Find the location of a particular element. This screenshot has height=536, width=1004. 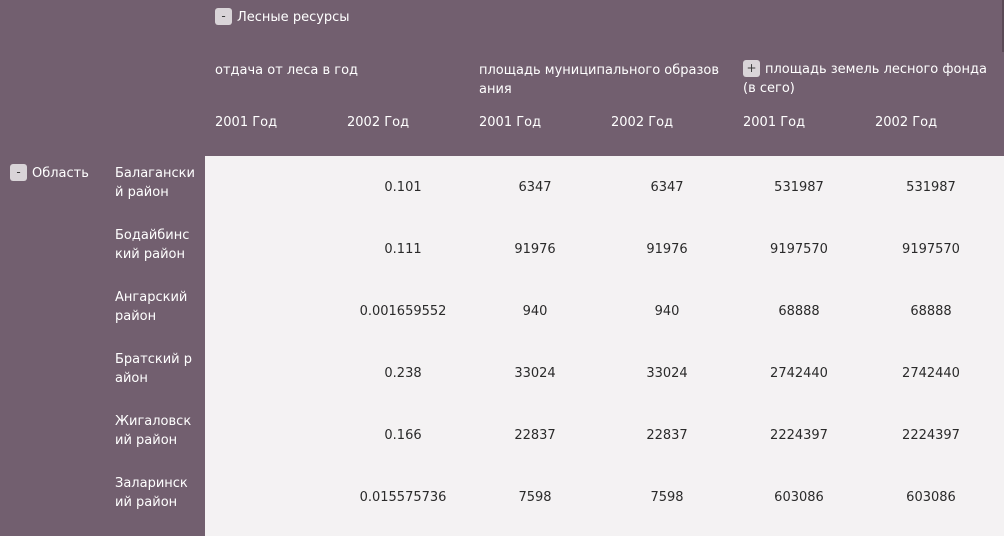

district-row-header: Братский район is located at coordinates (156, 374).